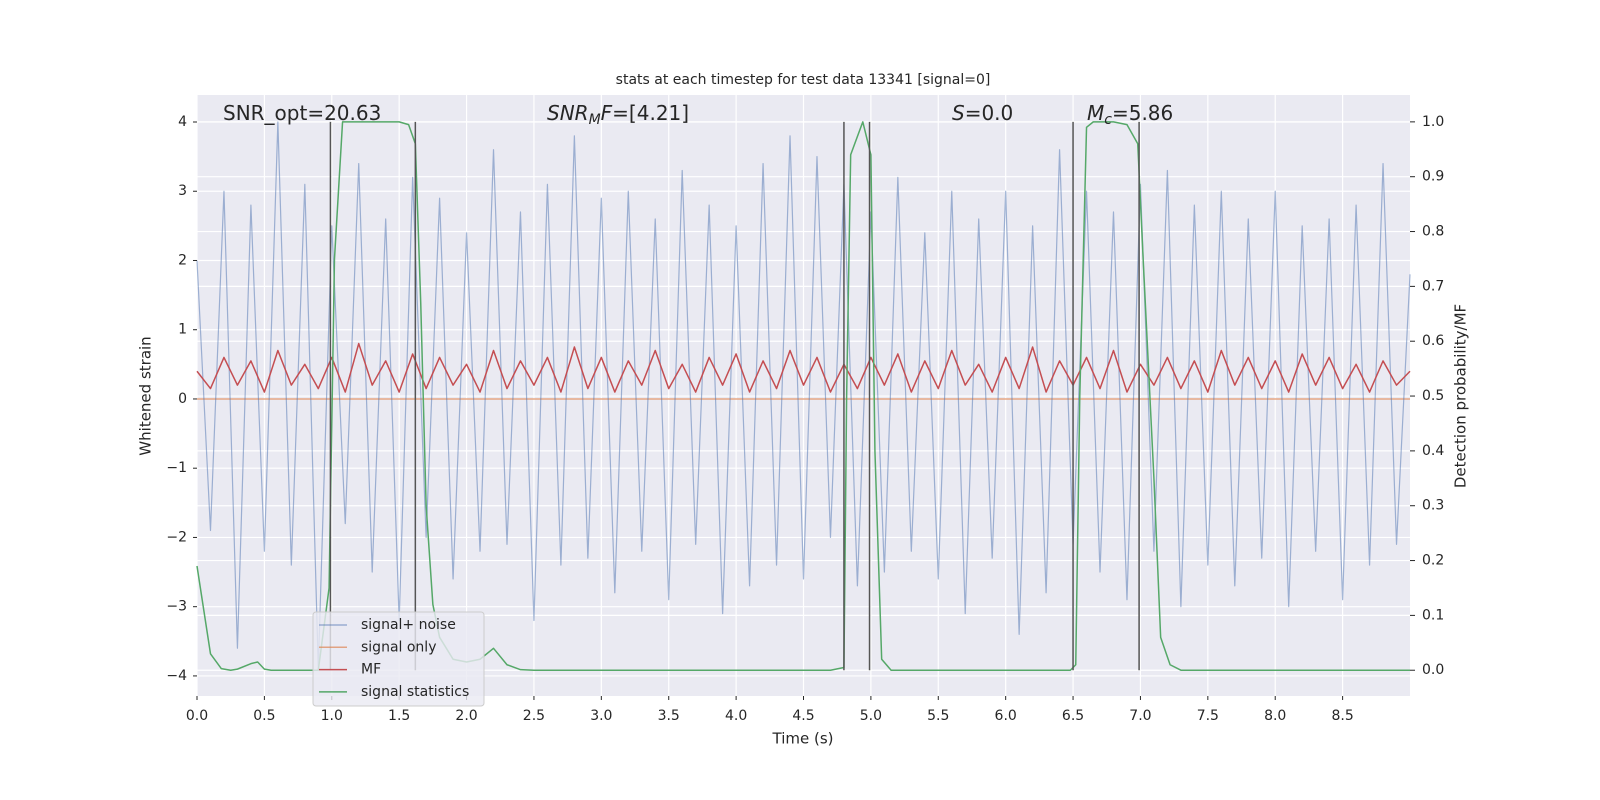  Describe the element at coordinates (176, 676) in the screenshot. I see `y-tick-label: −4` at that location.